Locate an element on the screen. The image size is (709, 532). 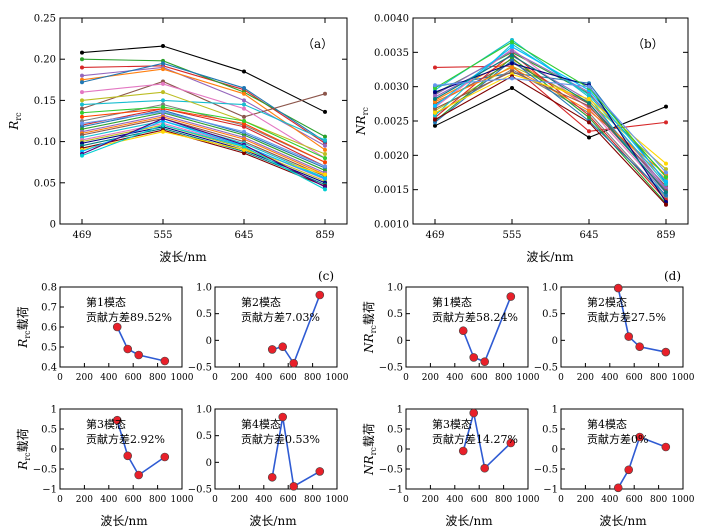
y-axis-label-d3-main: NR is located at coordinates (369, 465).